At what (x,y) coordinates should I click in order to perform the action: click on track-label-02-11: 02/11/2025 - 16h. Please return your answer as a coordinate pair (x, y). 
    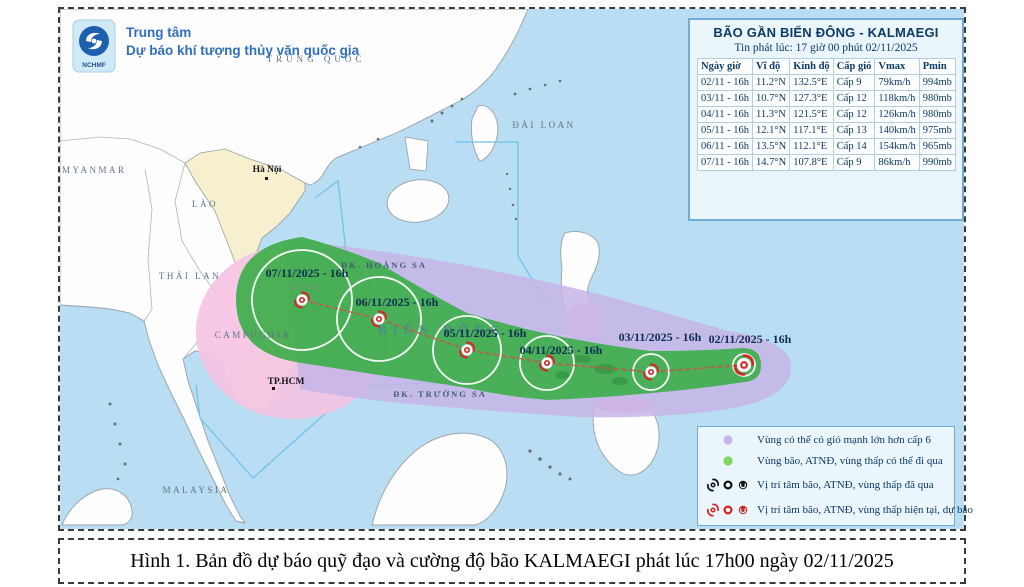
    Looking at the image, I should click on (750, 339).